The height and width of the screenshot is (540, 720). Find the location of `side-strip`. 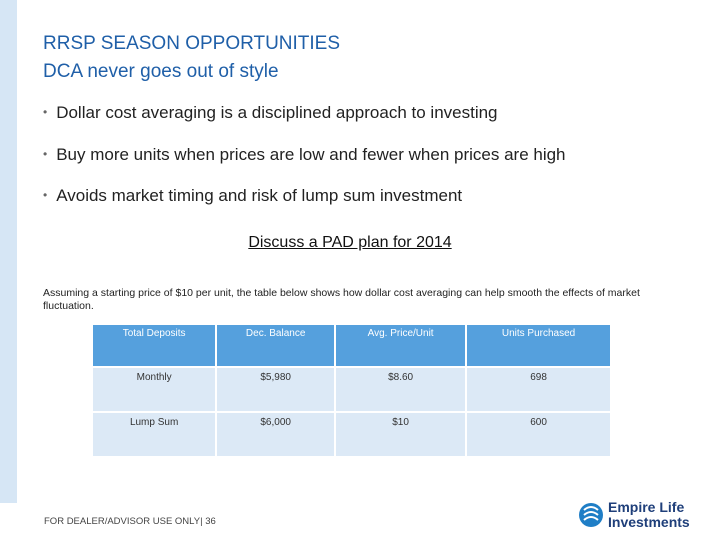

side-strip is located at coordinates (8, 251).